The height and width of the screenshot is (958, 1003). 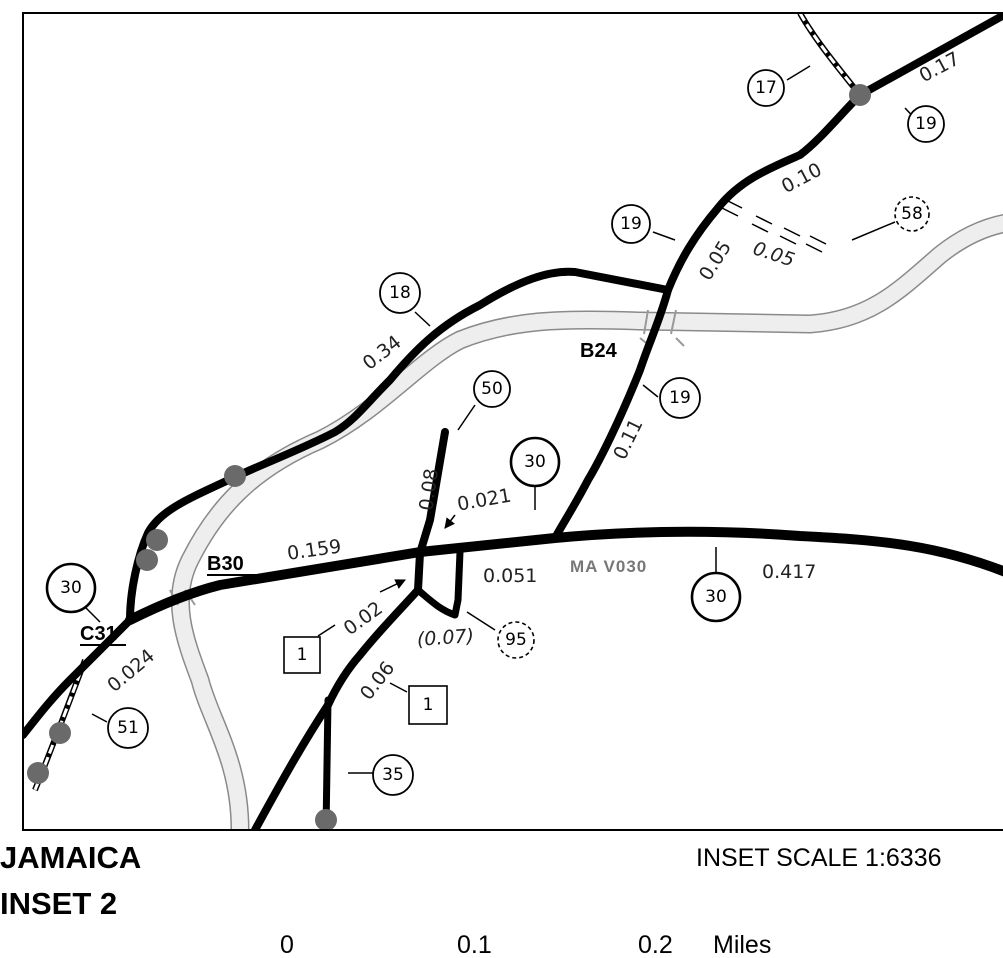 I want to click on svg-text: 58, so click(x=912, y=214).